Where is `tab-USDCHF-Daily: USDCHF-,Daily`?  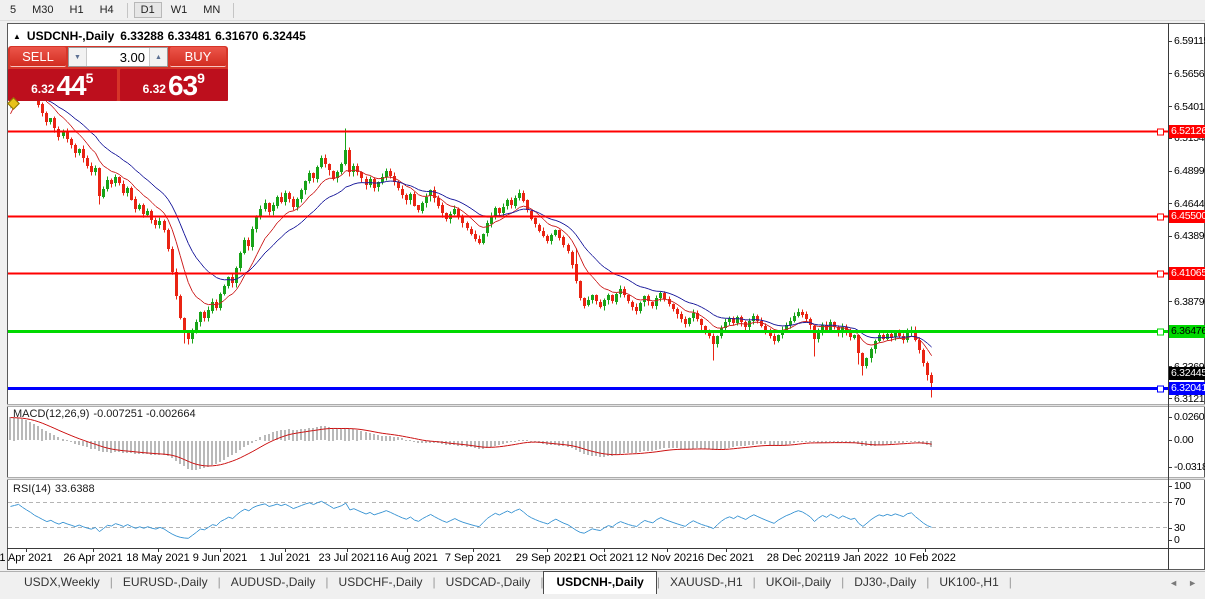 tab-USDCHF-Daily: USDCHF-,Daily is located at coordinates (380, 582).